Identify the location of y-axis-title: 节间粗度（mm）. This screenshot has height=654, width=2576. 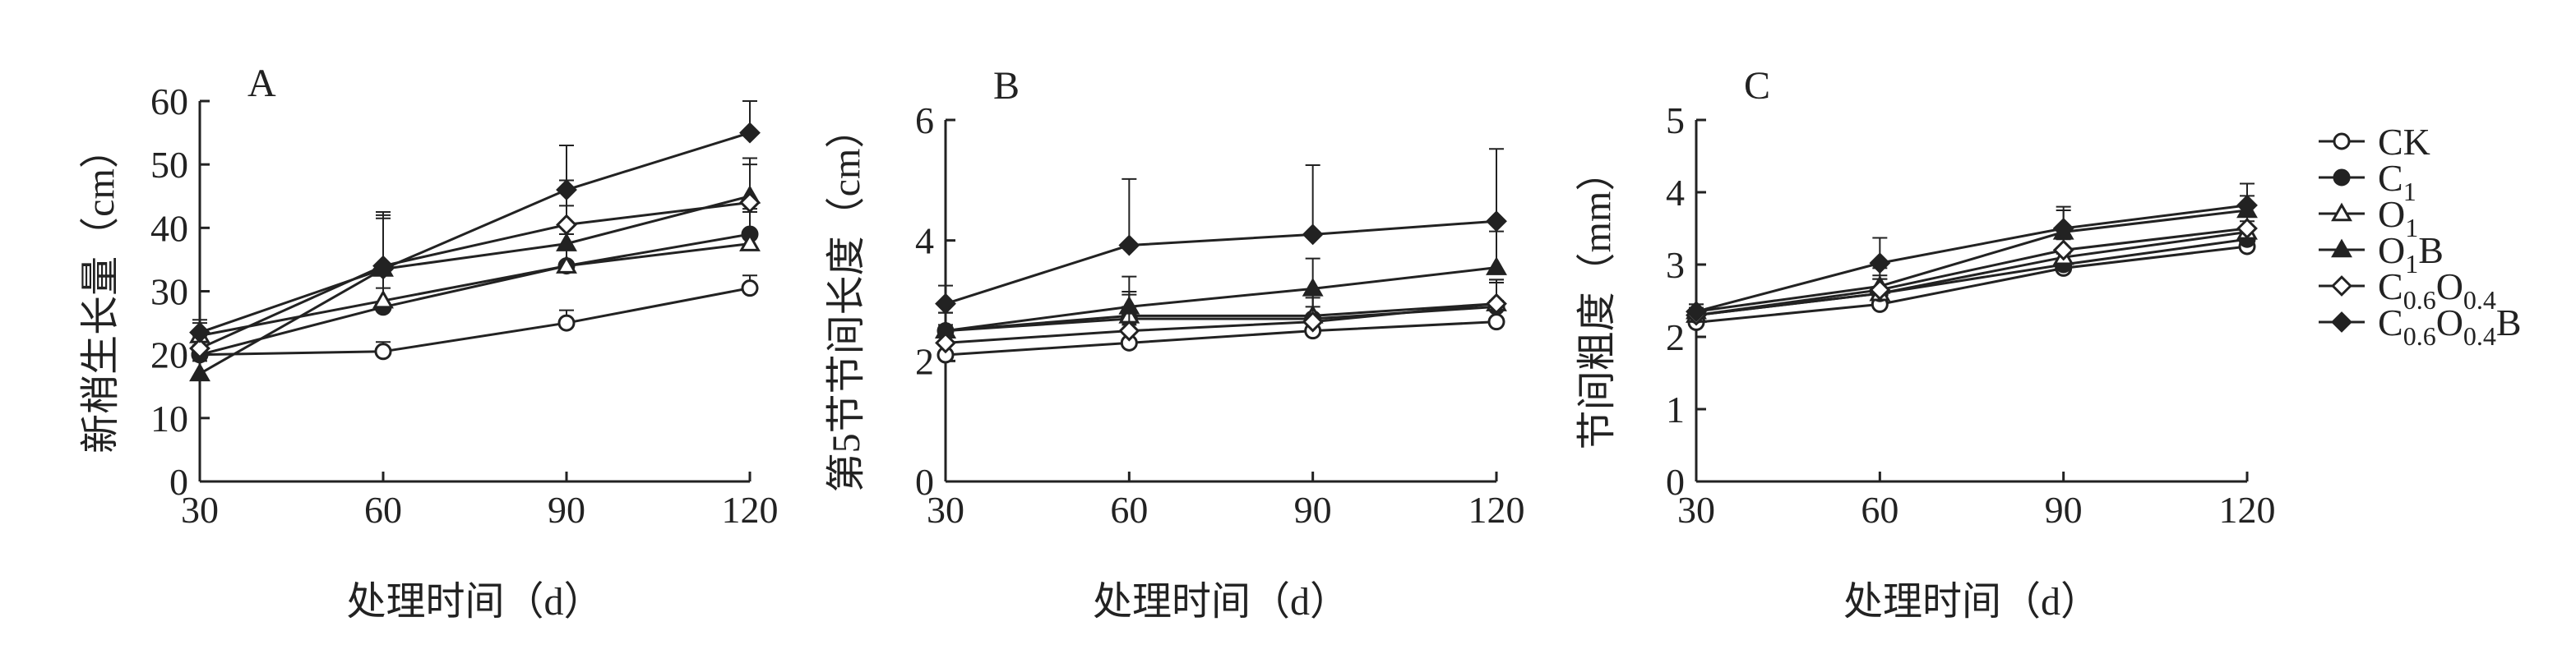
(1597, 301).